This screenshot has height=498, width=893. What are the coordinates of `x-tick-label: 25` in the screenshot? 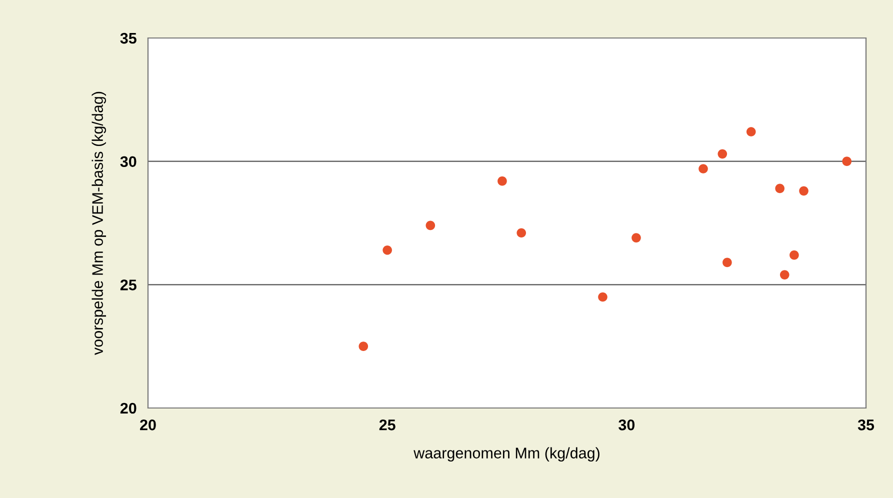 It's located at (387, 425).